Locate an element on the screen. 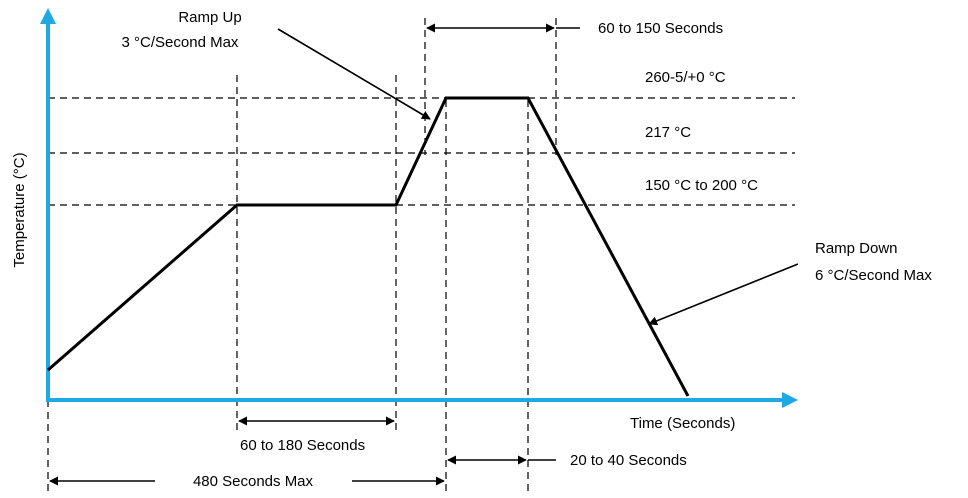  liquidus-level-label: 217 °C is located at coordinates (668, 132).